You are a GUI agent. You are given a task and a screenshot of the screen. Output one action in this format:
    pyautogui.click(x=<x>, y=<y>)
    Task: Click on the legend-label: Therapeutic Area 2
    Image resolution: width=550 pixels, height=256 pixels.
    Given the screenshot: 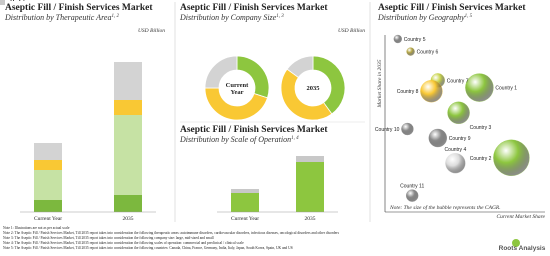 What is the action you would take?
    pyautogui.click(x=21, y=1)
    